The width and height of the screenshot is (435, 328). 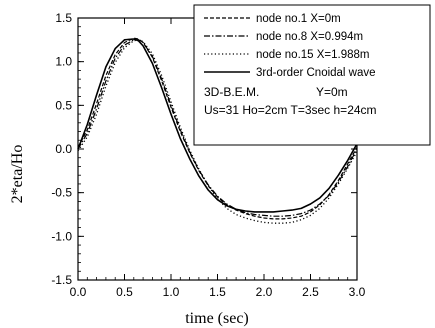 I want to click on y-tick-label: 1.0, so click(x=63, y=62).